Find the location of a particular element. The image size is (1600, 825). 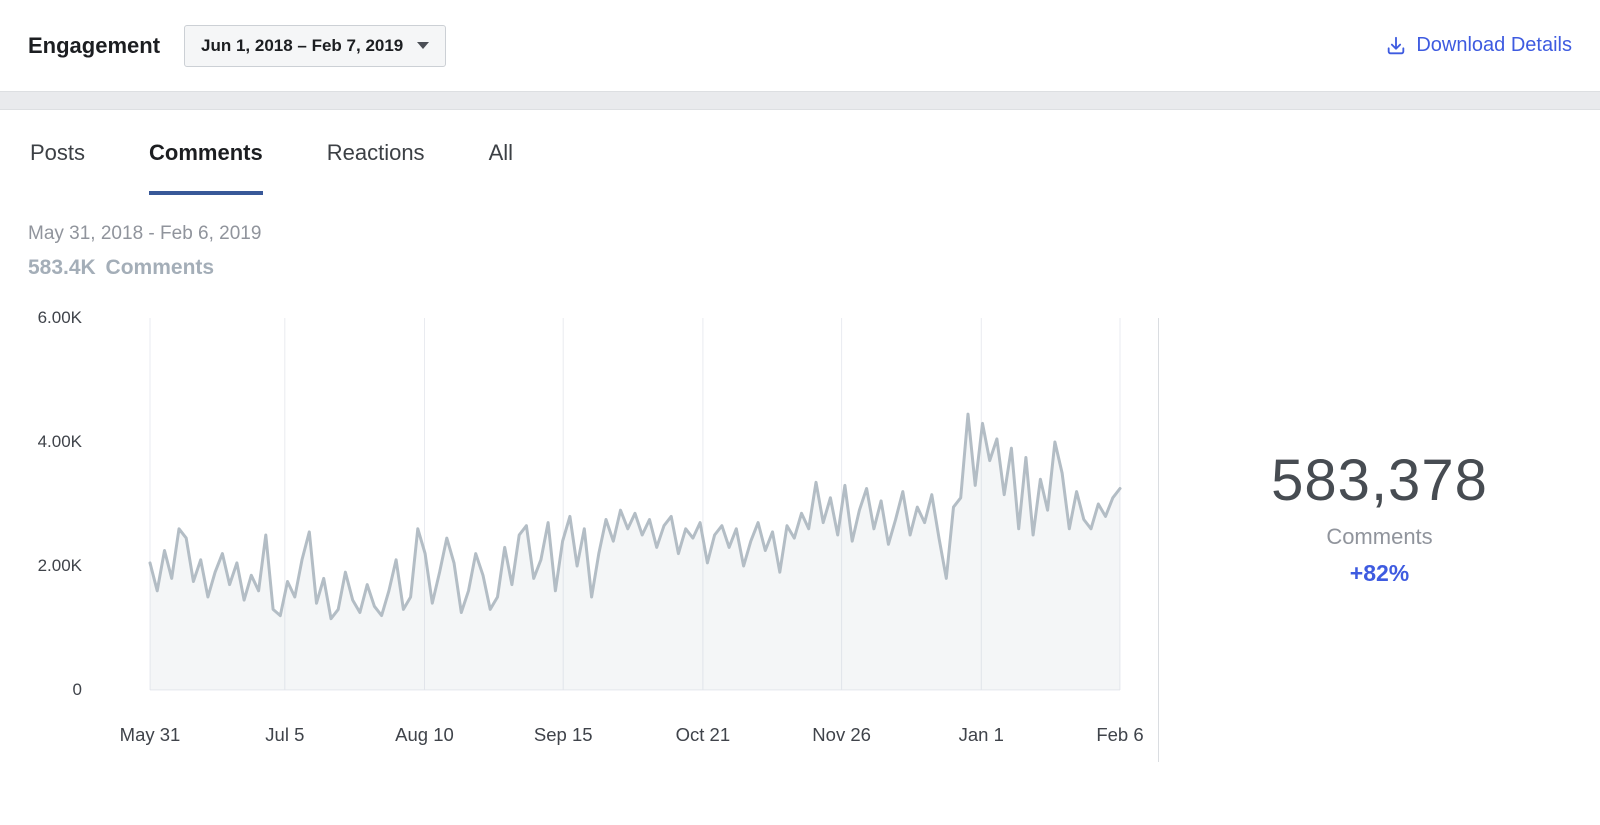

y-axis-tick-label: 2.00K is located at coordinates (59, 565).